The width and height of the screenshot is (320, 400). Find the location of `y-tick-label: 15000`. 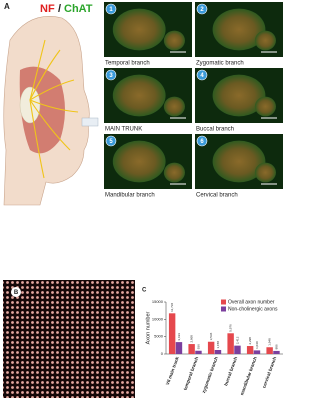

y-tick-label: 15000 is located at coordinates (158, 301).